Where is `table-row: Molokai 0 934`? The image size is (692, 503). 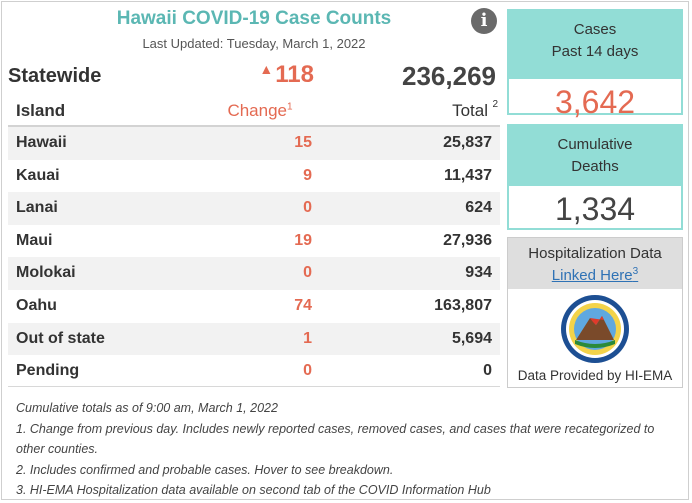
table-row: Molokai 0 934 is located at coordinates (254, 273).